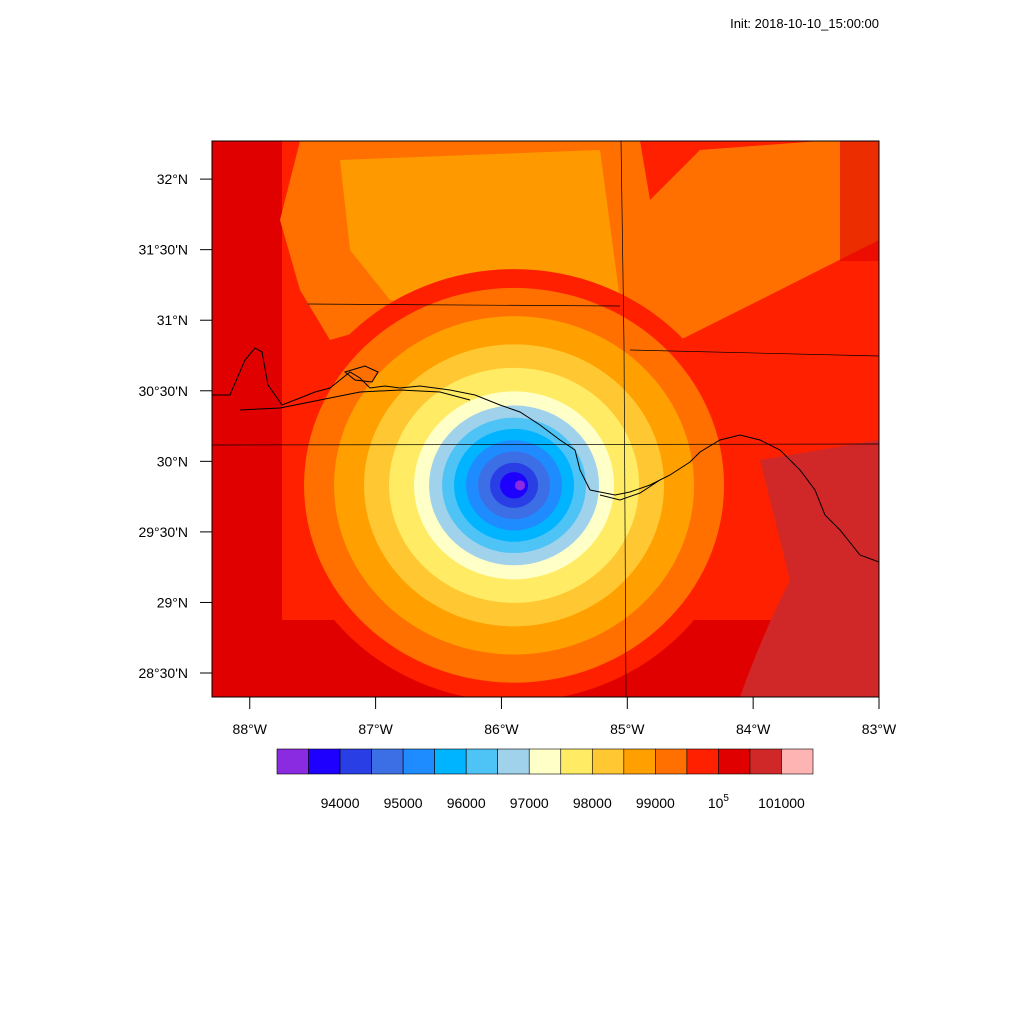 This screenshot has height=1024, width=1024. What do you see at coordinates (401, 419) in the screenshot?
I see `mobile-bay-coast` at bounding box center [401, 419].